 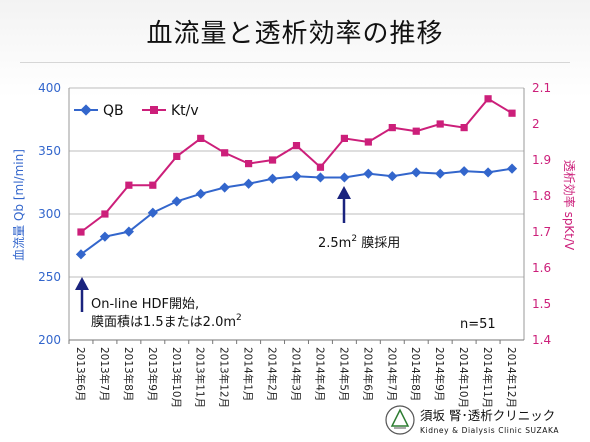 I want to click on y-right-tick-label: 1.8, so click(x=541, y=196).